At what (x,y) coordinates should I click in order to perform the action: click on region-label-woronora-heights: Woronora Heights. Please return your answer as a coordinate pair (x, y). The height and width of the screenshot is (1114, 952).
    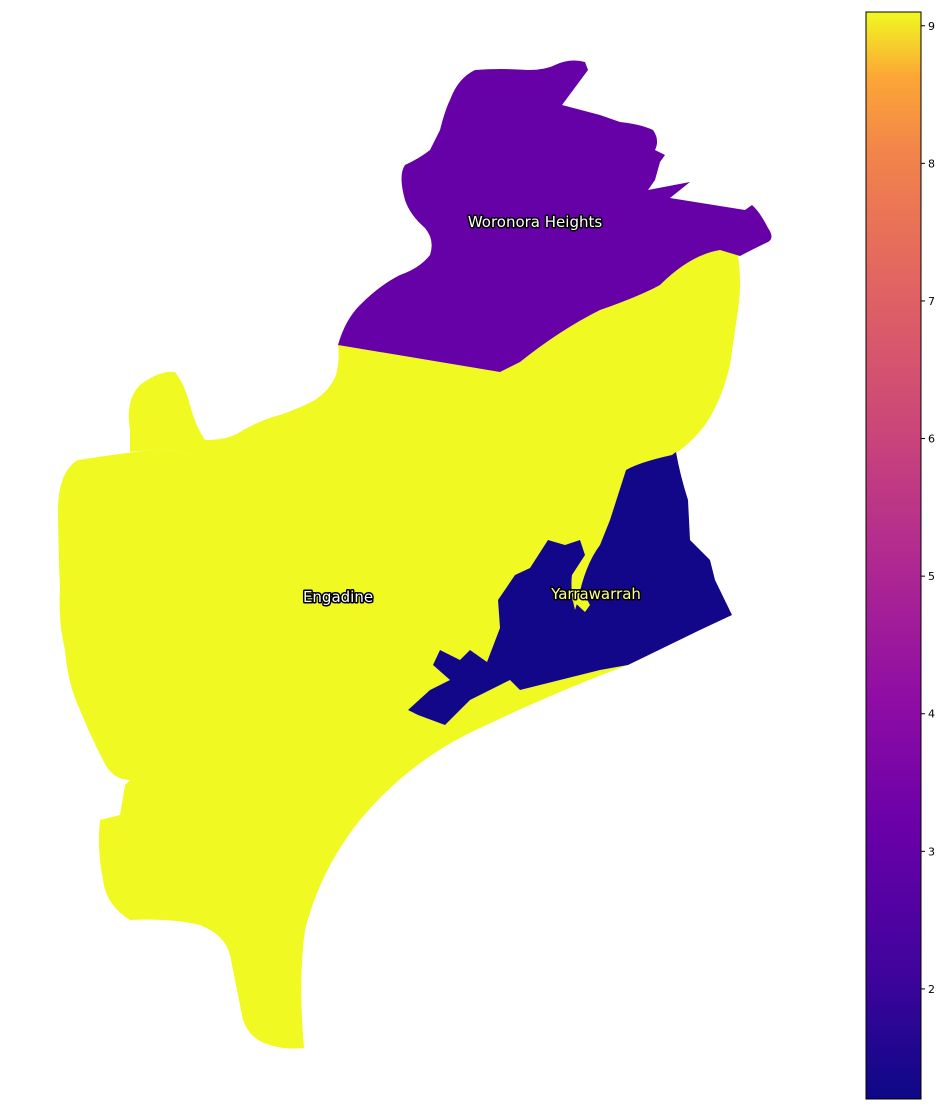
    Looking at the image, I should click on (535, 222).